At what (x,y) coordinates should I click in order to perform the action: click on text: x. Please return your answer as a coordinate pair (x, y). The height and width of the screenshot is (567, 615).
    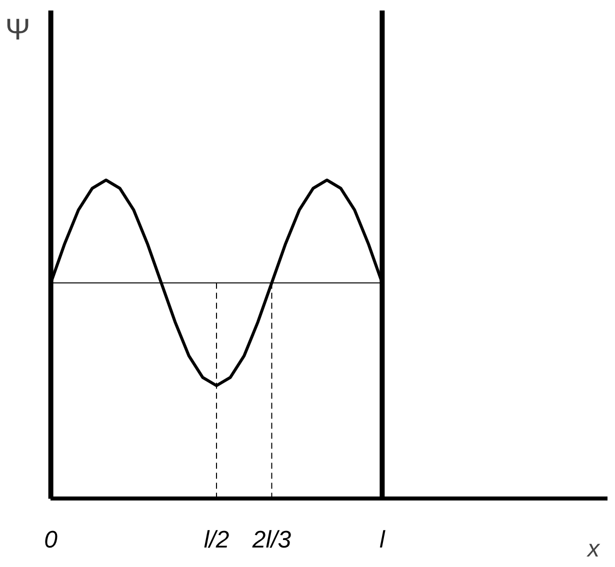
    Looking at the image, I should click on (593, 548).